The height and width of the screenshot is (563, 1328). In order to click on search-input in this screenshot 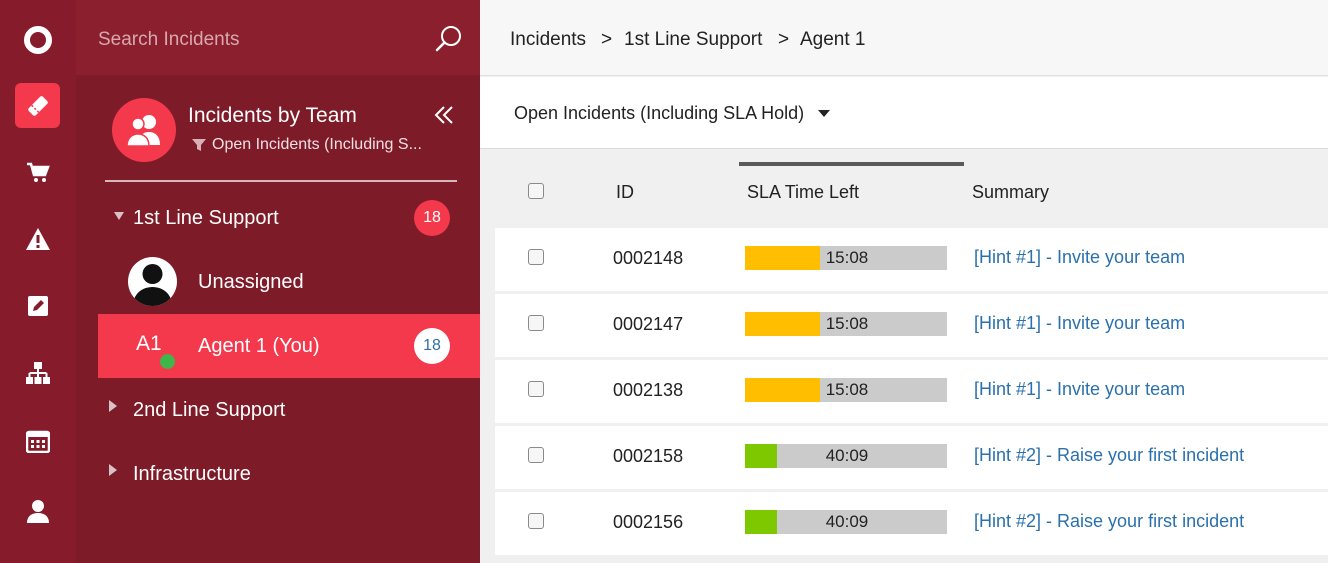, I will do `click(248, 40)`.